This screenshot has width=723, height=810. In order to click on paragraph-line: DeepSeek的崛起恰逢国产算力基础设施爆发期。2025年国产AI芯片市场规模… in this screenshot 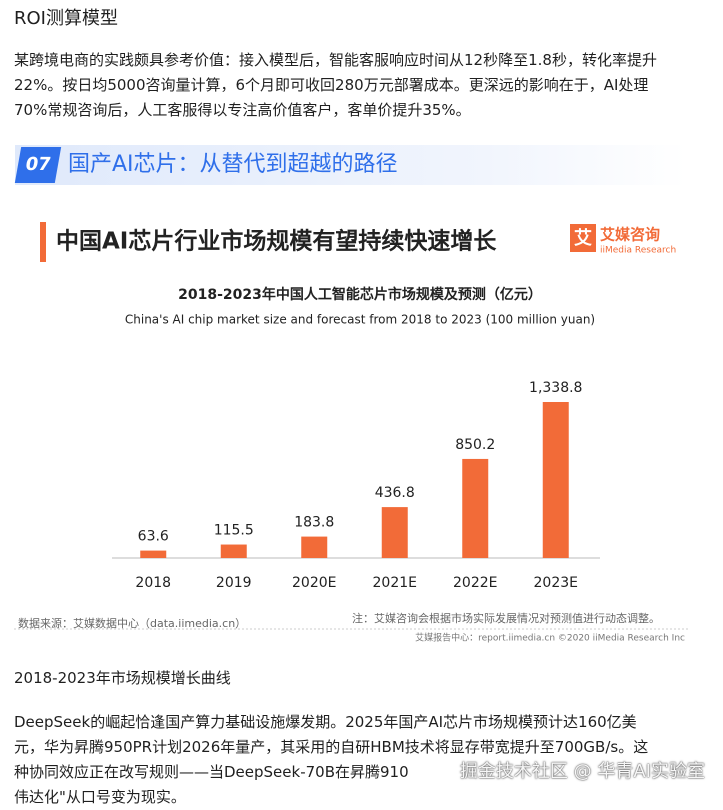, I will do `click(325, 722)`.